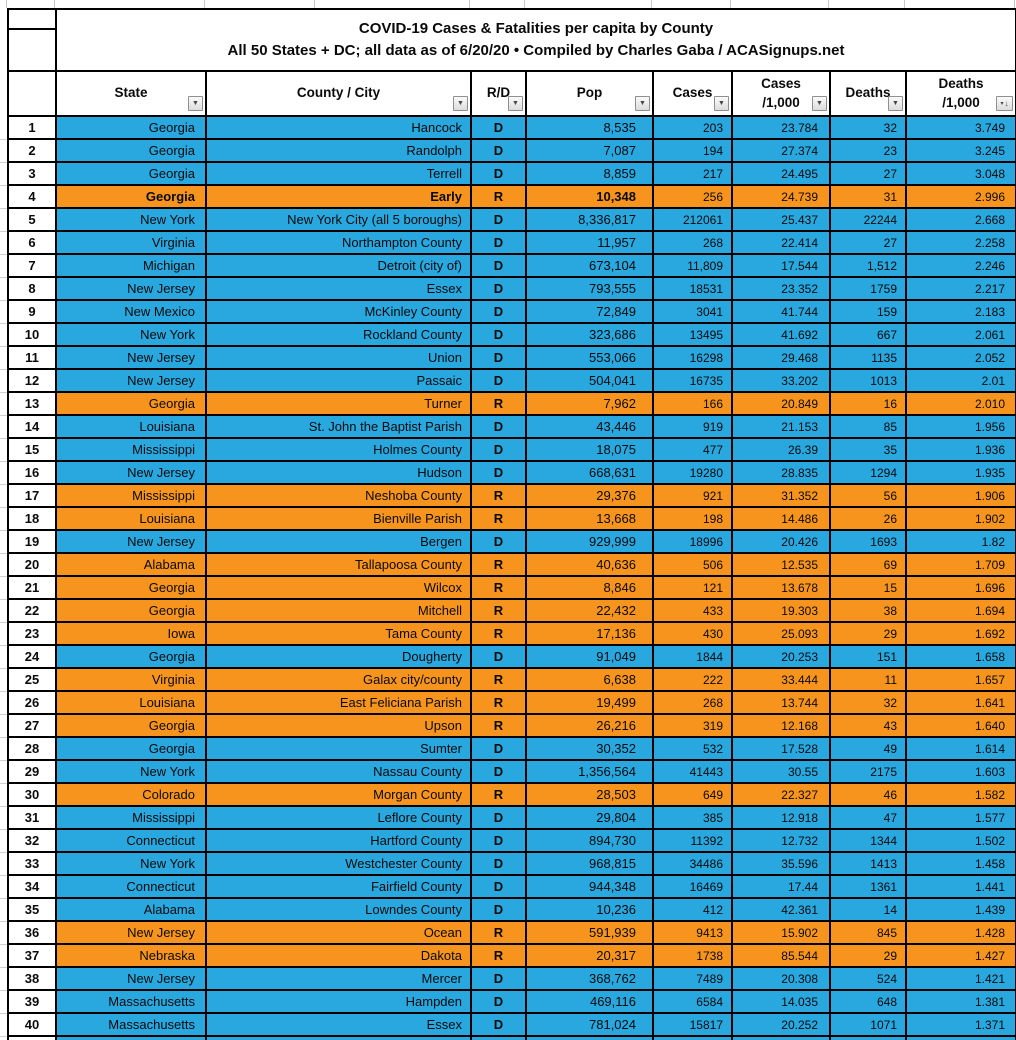  I want to click on cell-pop: 72,849, so click(590, 312).